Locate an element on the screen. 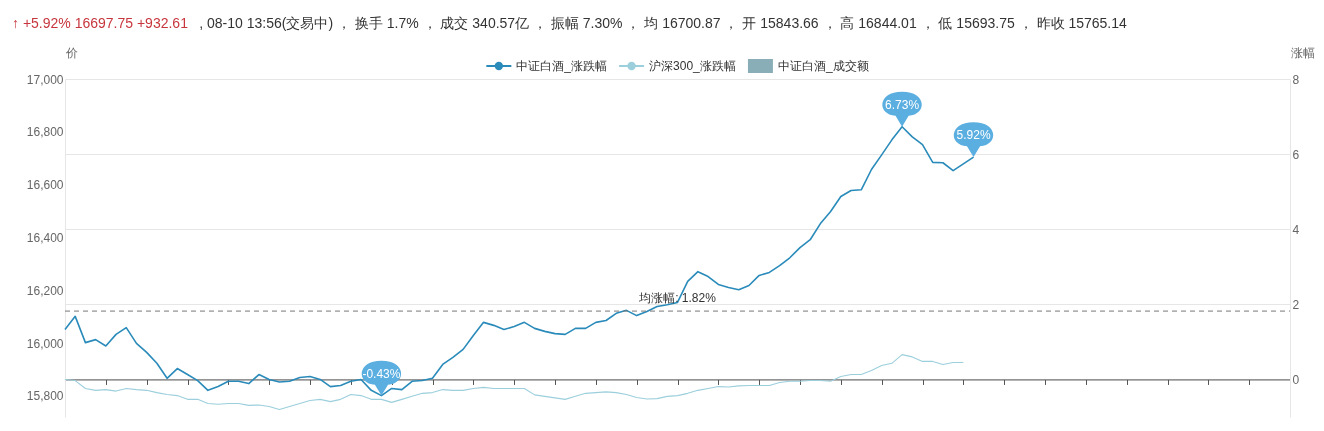 The width and height of the screenshot is (1324, 431). y-tick-label: 15,800 is located at coordinates (45, 396).